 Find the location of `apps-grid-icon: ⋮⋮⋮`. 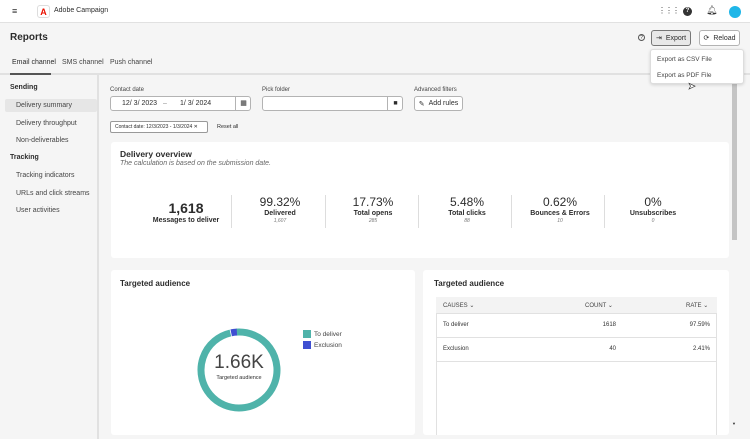

apps-grid-icon: ⋮⋮⋮ is located at coordinates (669, 10).